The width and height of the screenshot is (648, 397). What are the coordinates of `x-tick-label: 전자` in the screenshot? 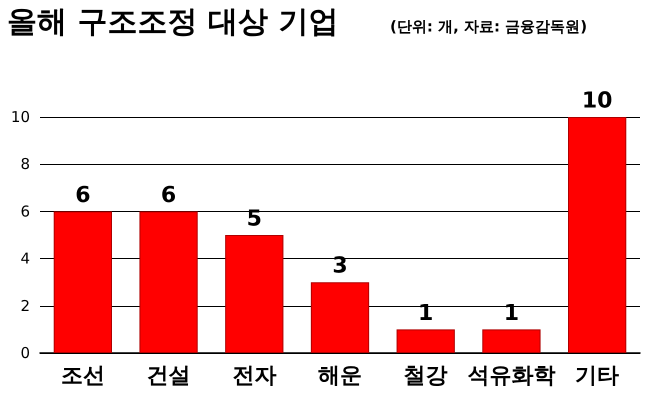 It's located at (254, 376).